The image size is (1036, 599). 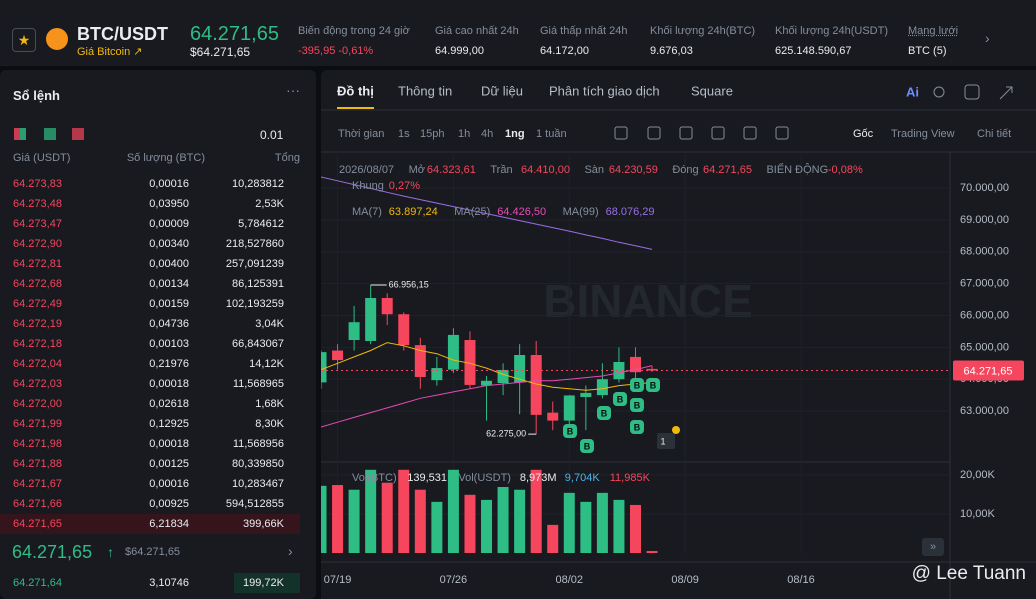 What do you see at coordinates (594, 170) in the screenshot?
I see `info-label: Sàn` at bounding box center [594, 170].